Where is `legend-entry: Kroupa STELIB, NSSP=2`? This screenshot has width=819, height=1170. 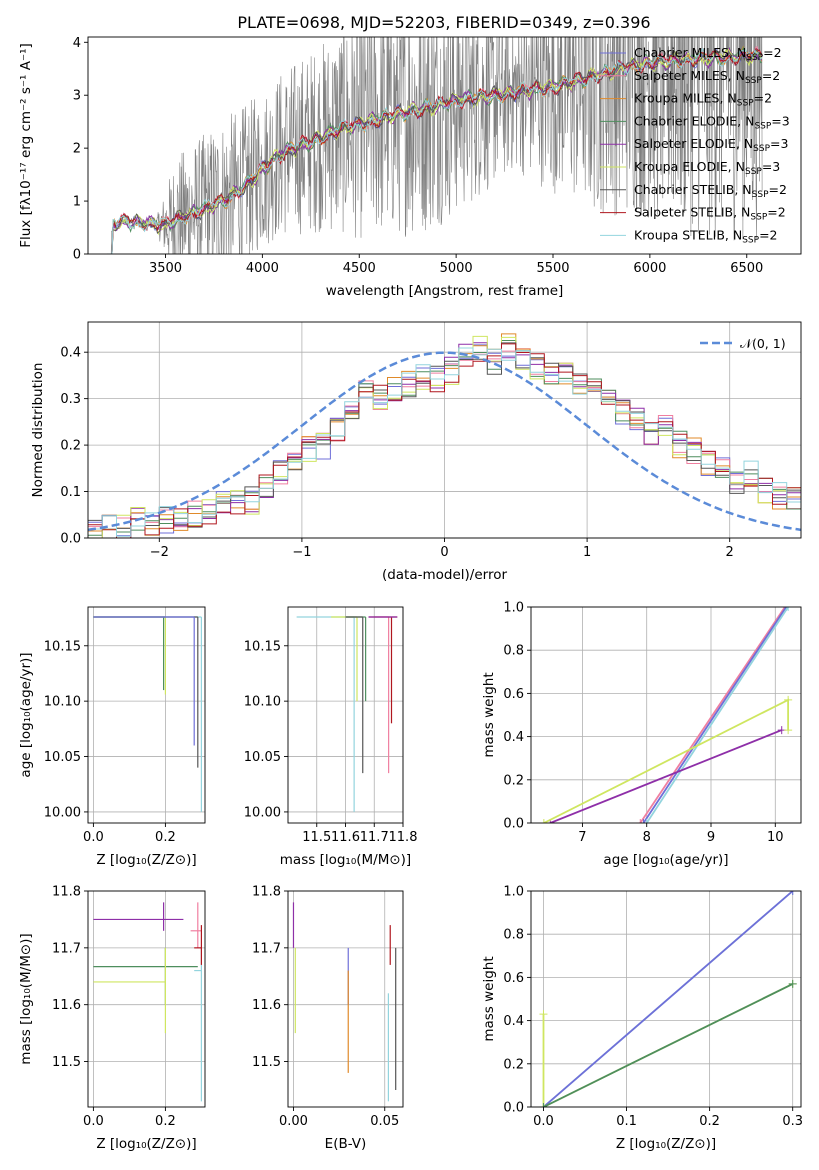 legend-entry: Kroupa STELIB, NSSP=2 is located at coordinates (706, 236).